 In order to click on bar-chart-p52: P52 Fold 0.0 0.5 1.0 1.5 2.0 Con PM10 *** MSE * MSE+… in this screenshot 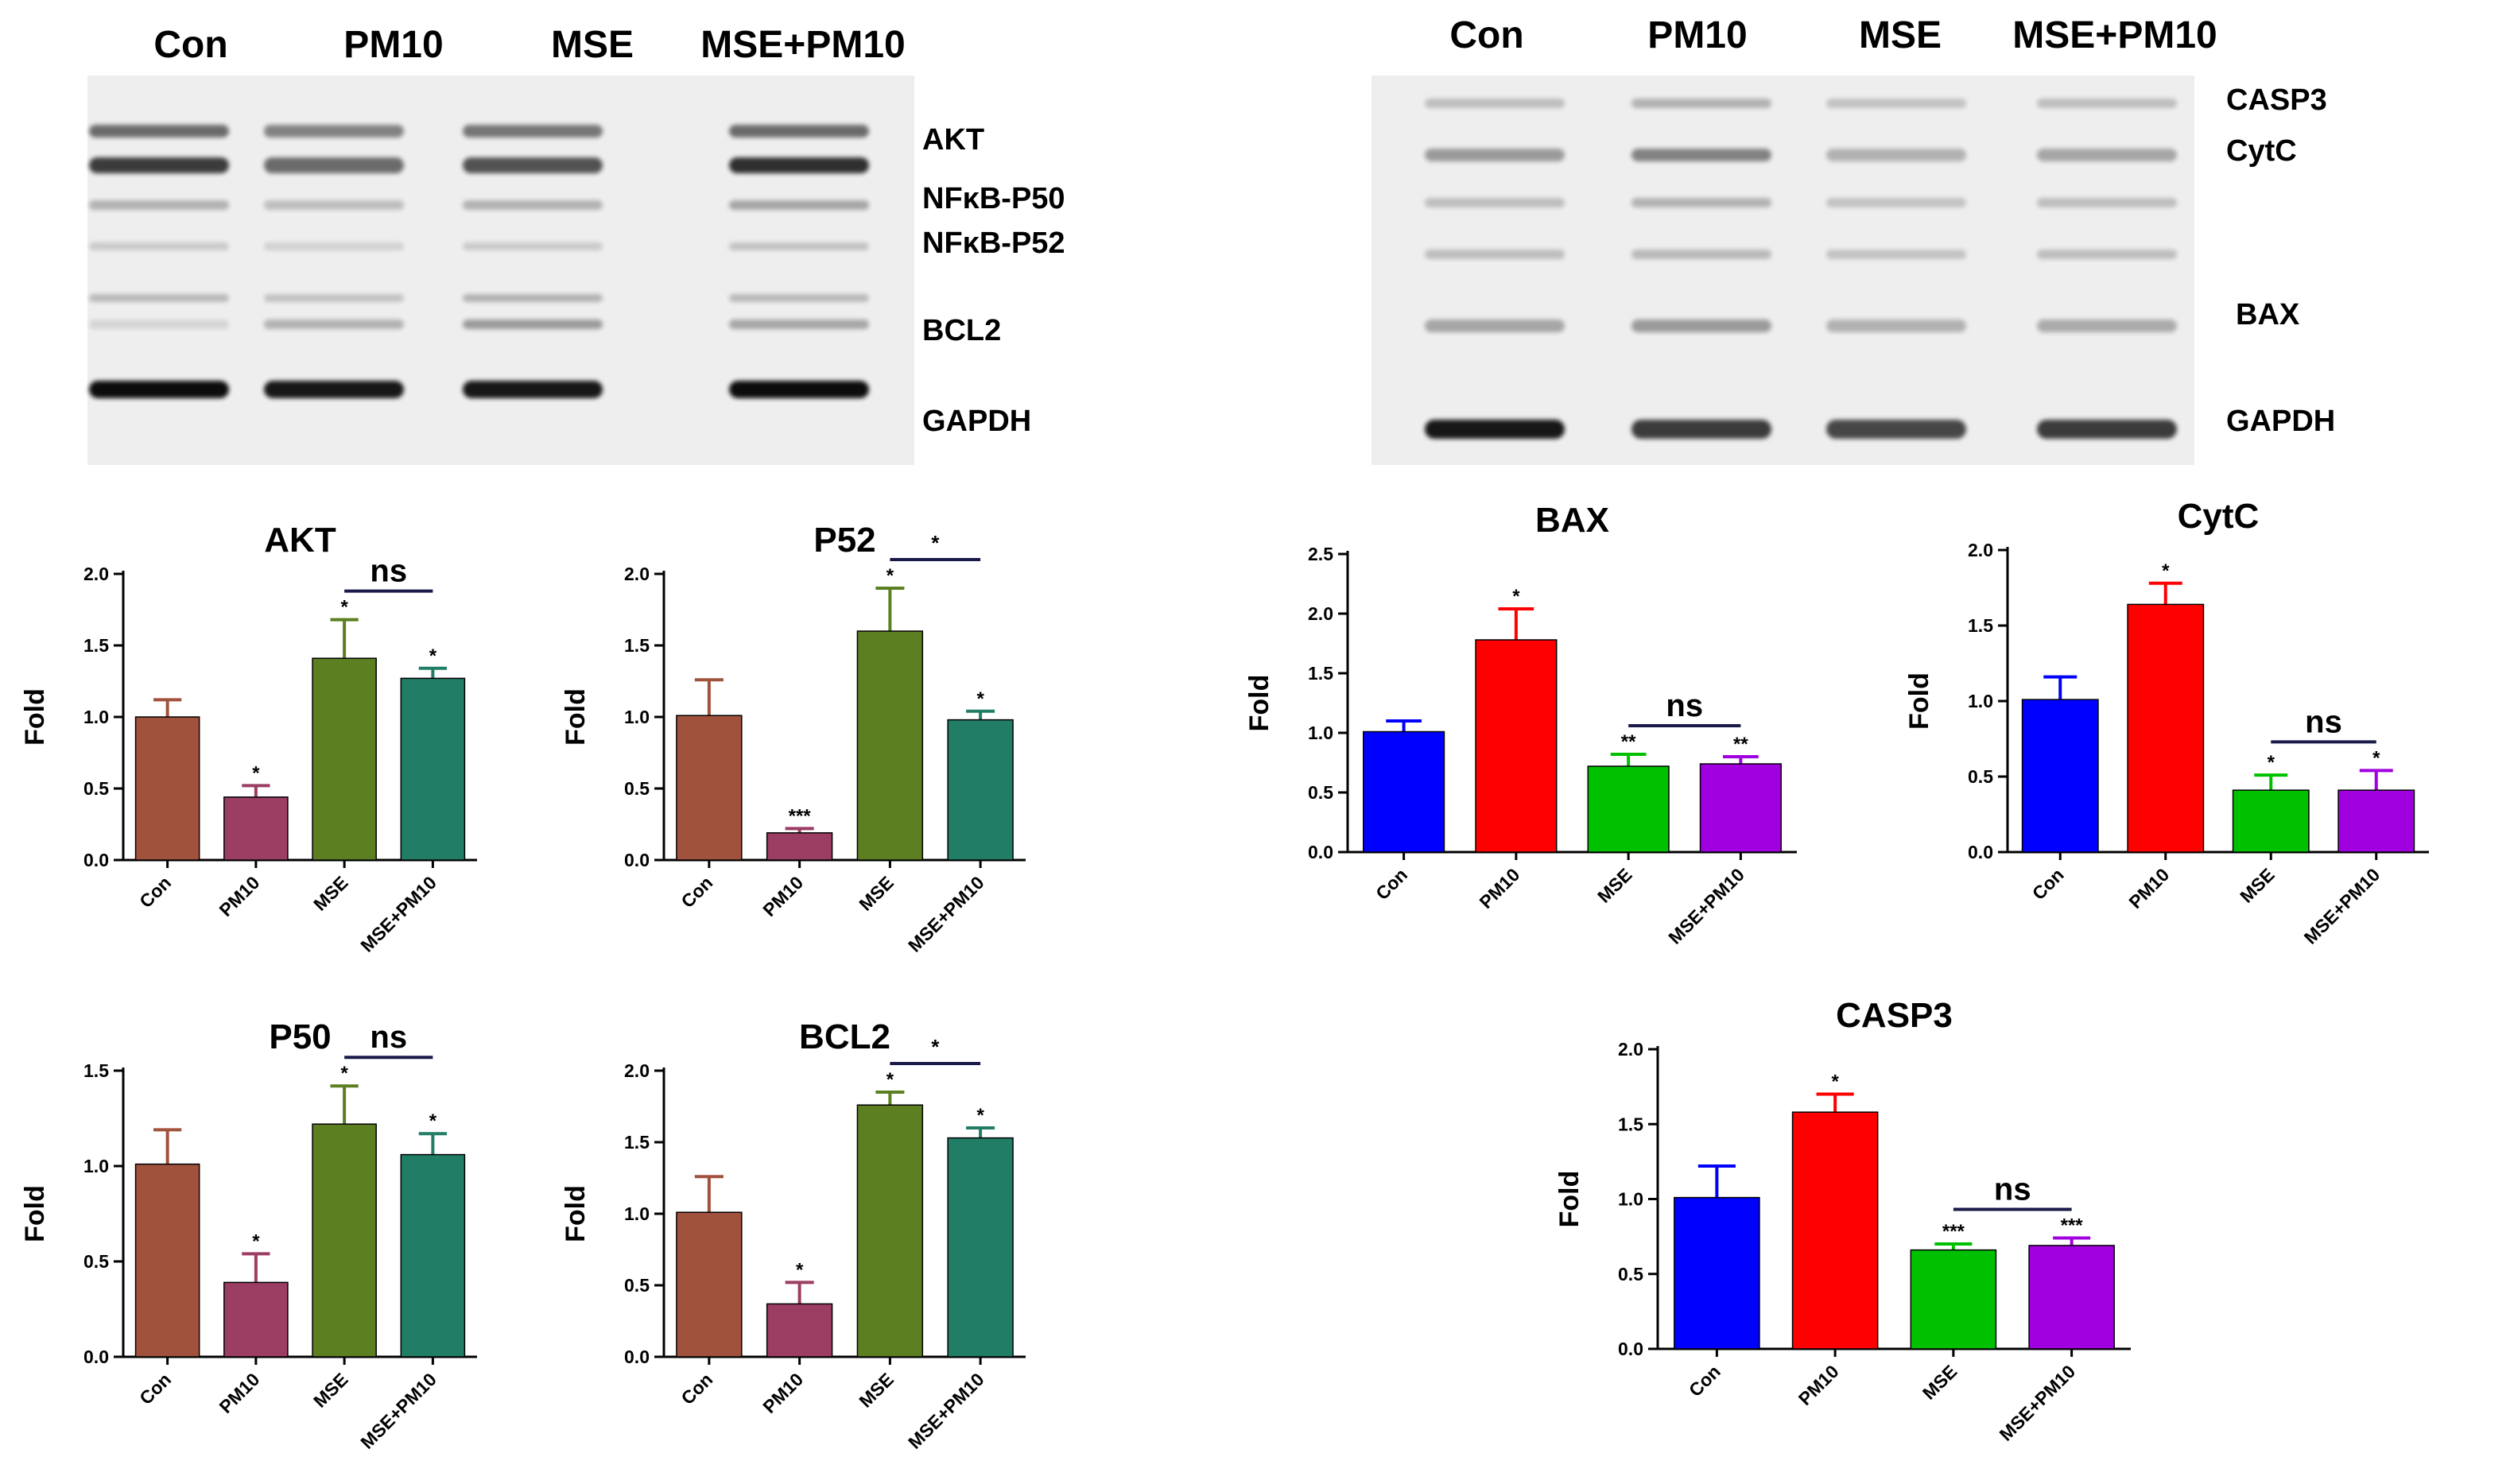, I will do `click(793, 738)`.